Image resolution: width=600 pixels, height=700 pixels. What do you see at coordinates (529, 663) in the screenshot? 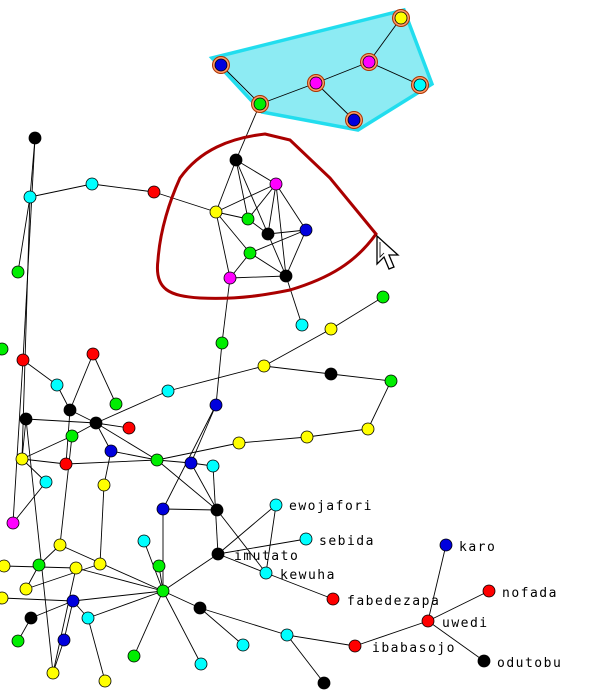
I see `node-label-odutobu: odutobu` at bounding box center [529, 663].